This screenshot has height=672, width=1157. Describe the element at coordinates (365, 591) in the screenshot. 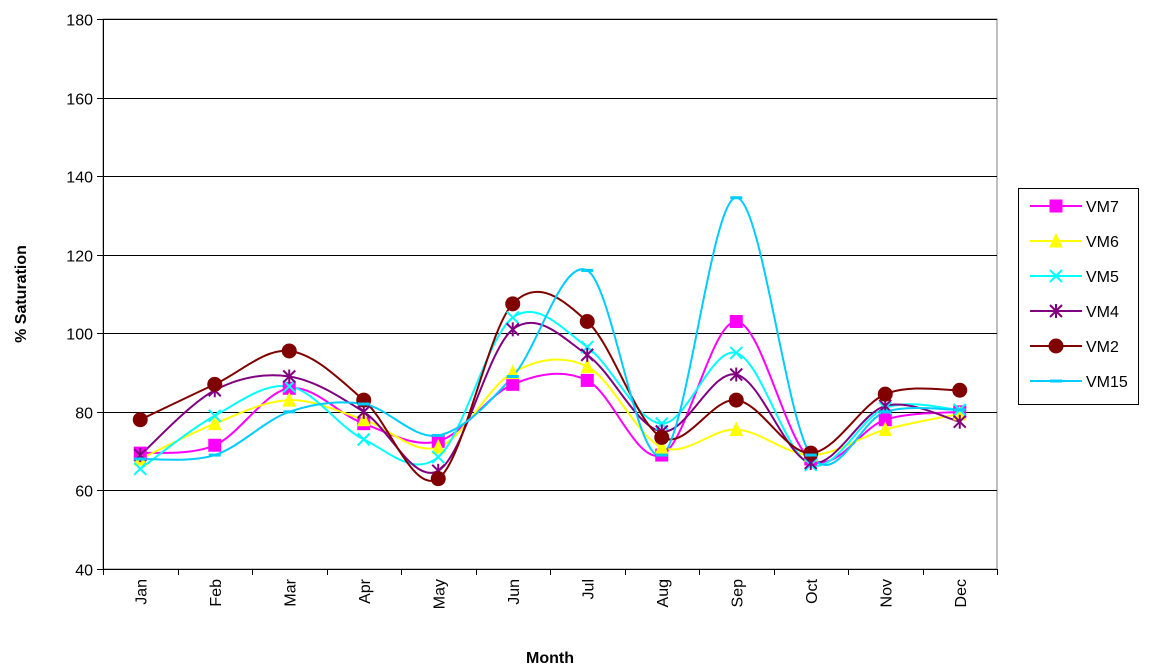

I see `x-tick-label: Apr` at that location.